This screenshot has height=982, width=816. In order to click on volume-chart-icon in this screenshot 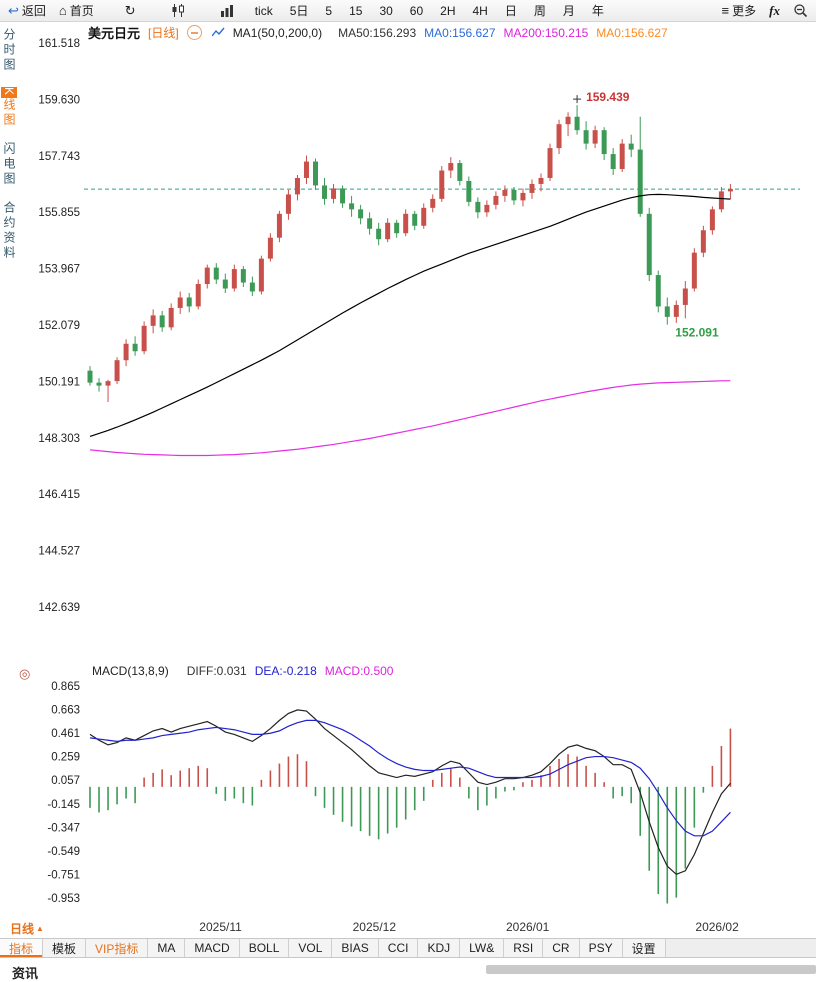, I will do `click(226, 11)`.